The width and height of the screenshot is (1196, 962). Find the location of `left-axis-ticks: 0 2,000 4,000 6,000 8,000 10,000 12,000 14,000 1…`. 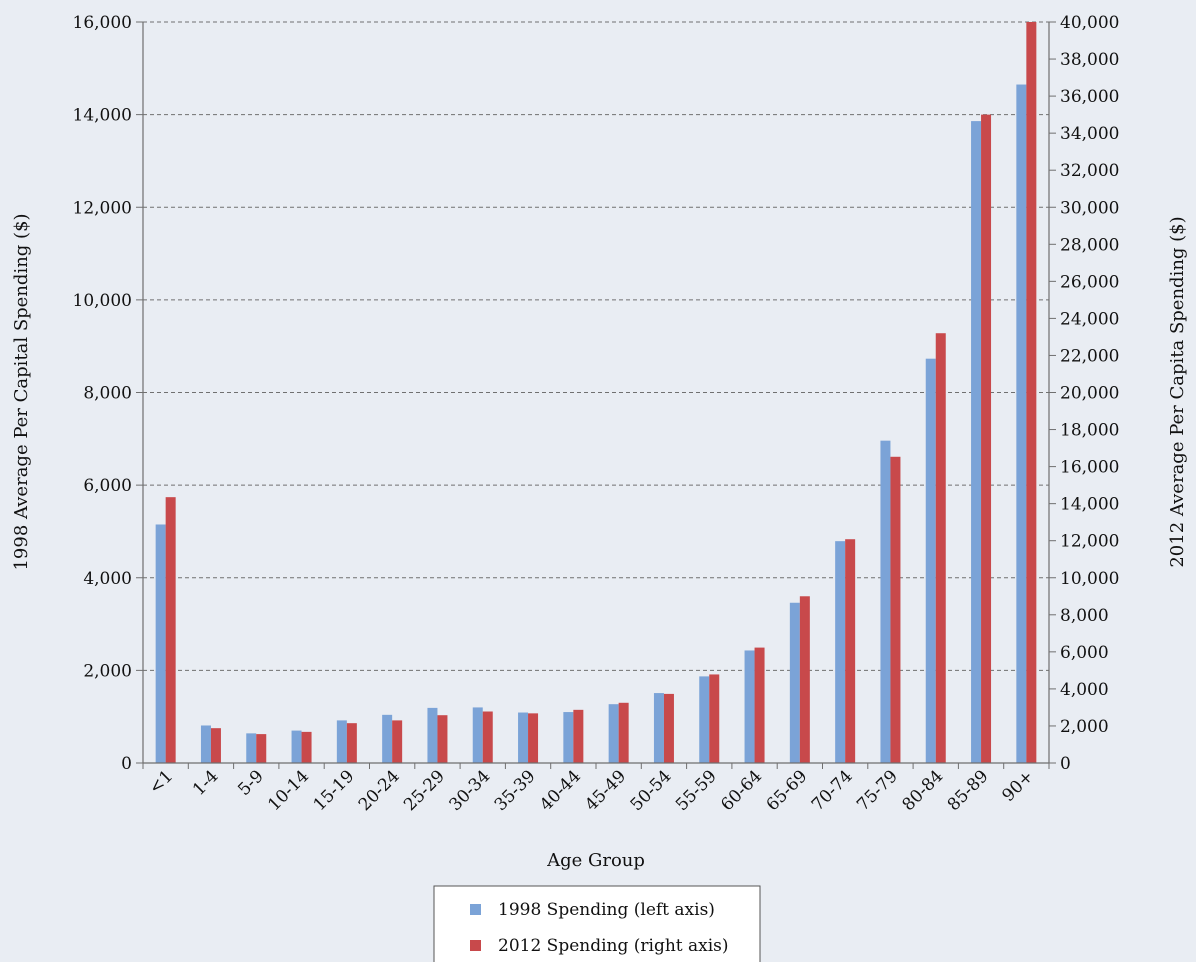

left-axis-ticks: 0 2,000 4,000 6,000 8,000 10,000 12,000 14,000 1… is located at coordinates (108, 393).